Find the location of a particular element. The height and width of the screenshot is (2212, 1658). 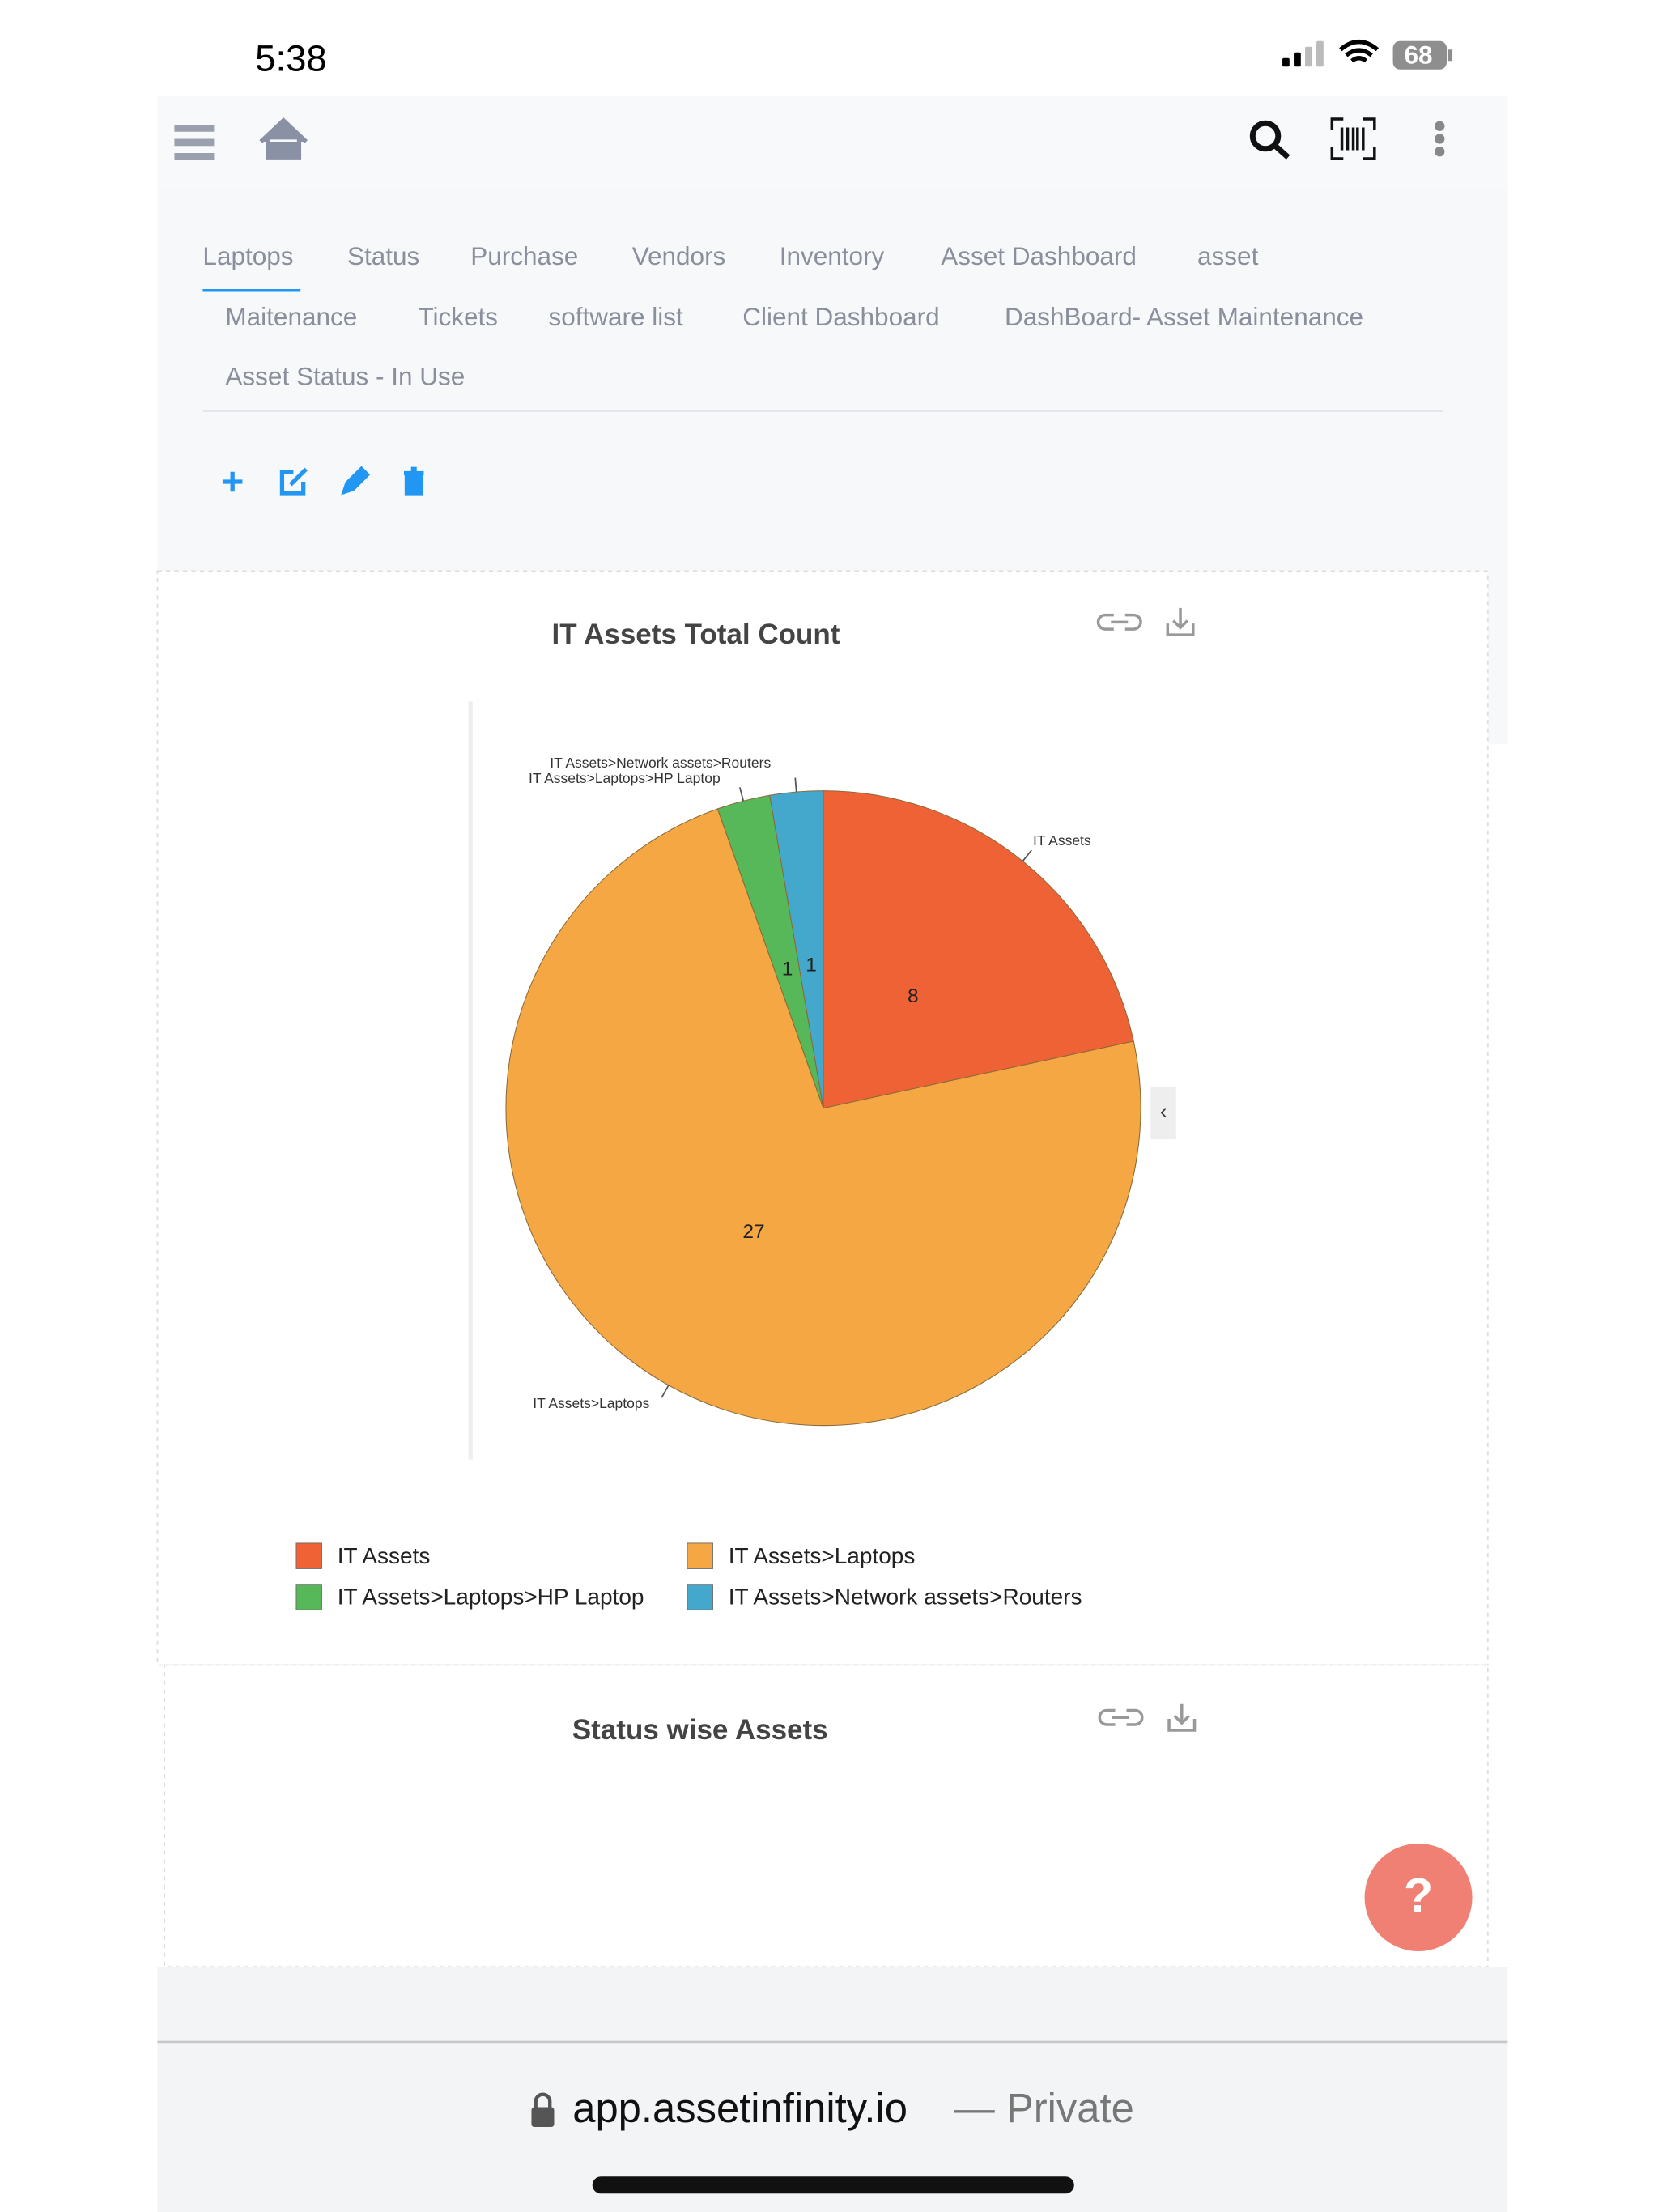

tab: software list is located at coordinates (615, 316).